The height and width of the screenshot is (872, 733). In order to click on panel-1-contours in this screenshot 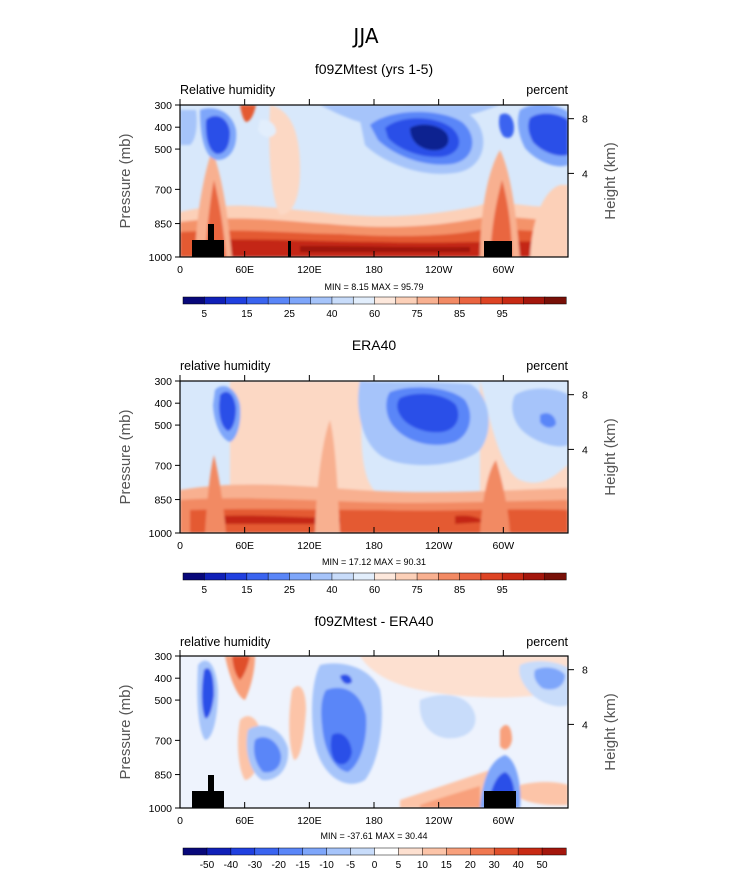, I will do `click(374, 181)`.